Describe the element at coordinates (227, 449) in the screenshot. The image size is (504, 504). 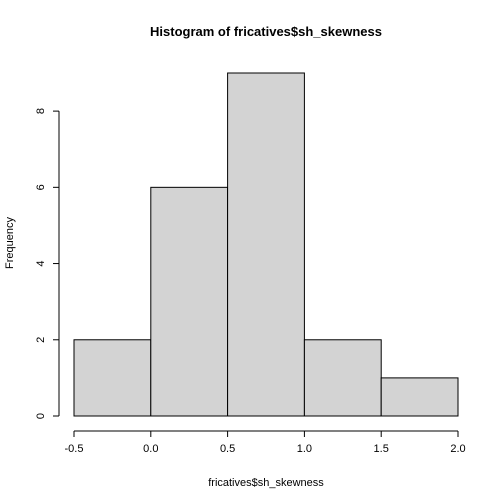
I see `x-tick-label-2: 0.5` at that location.